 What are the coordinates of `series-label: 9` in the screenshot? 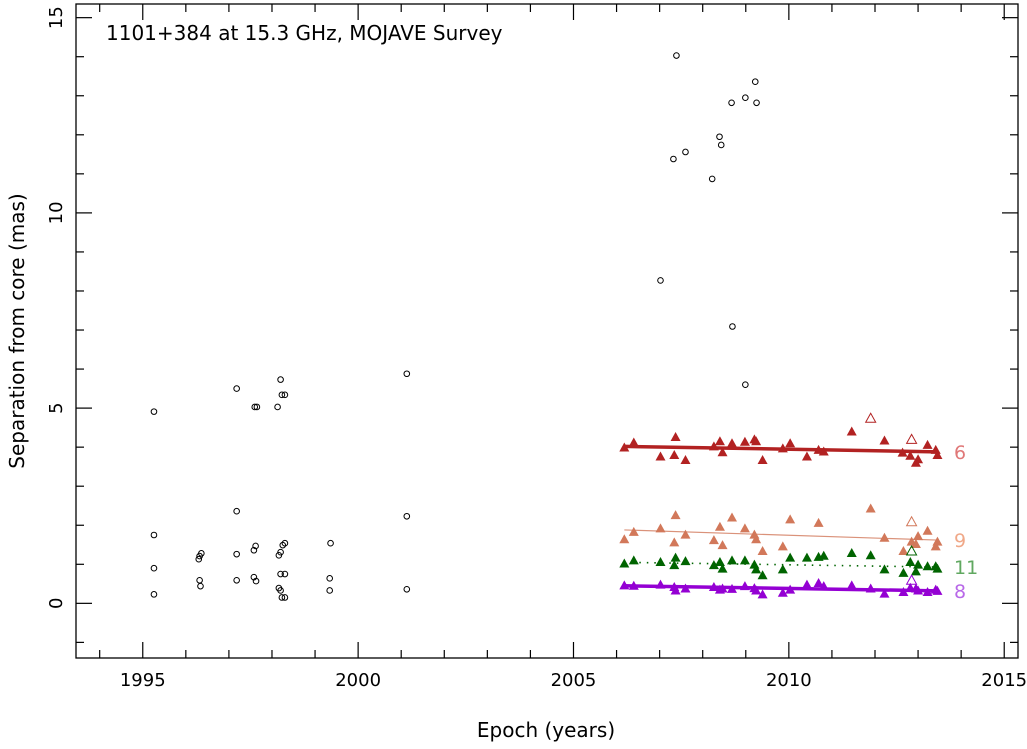 It's located at (960, 541).